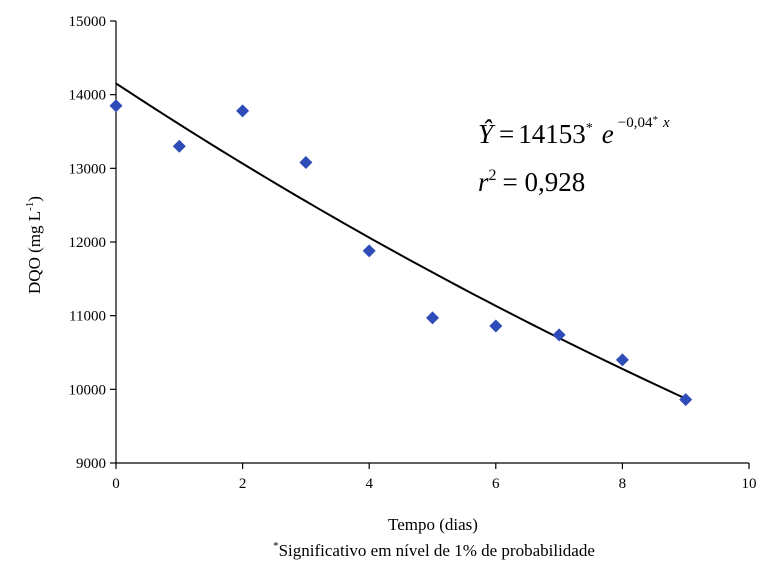  Describe the element at coordinates (87, 317) in the screenshot. I see `y-tick-label: 11000` at that location.